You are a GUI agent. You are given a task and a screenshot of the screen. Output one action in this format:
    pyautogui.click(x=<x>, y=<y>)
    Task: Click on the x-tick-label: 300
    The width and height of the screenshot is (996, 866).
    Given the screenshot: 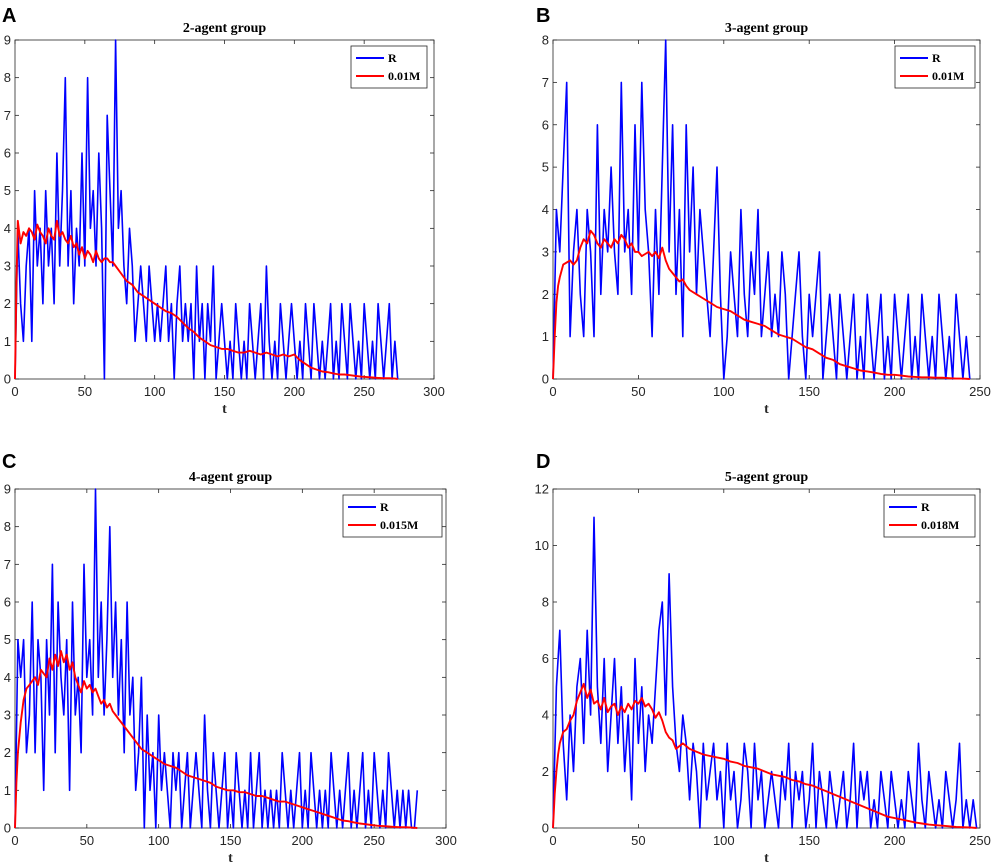 What is the action you would take?
    pyautogui.click(x=446, y=840)
    